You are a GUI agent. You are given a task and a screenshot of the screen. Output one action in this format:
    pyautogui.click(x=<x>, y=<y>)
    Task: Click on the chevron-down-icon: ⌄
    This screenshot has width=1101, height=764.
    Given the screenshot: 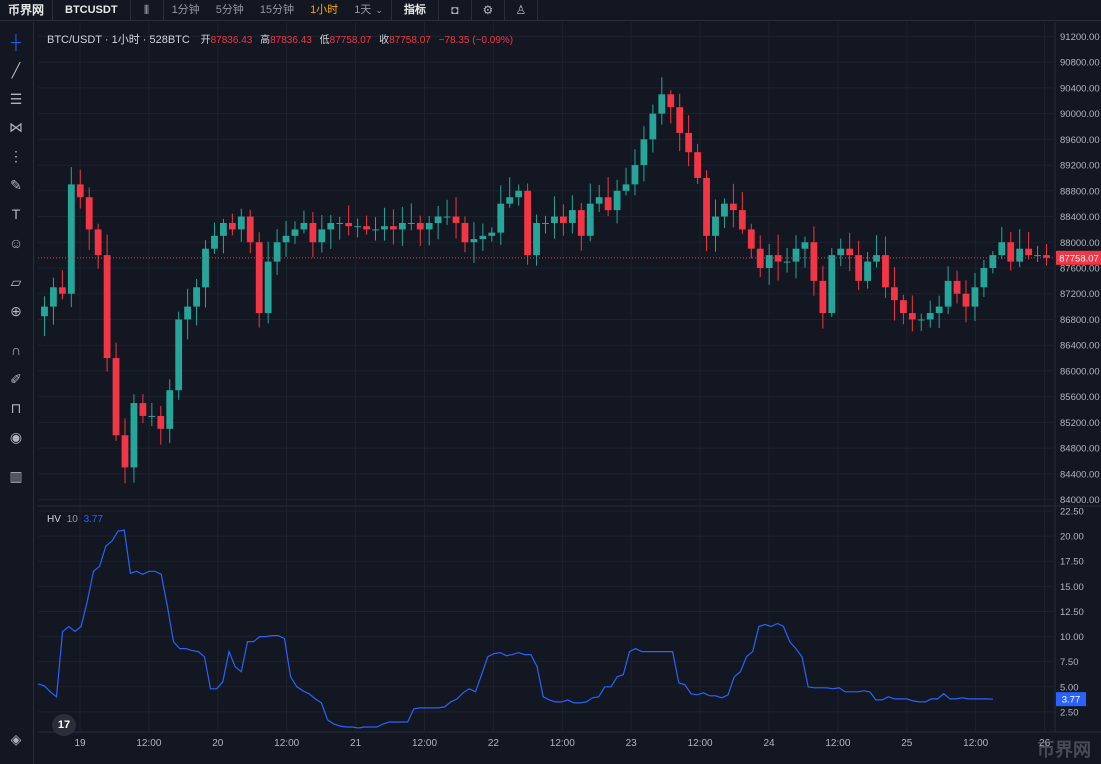 What is the action you would take?
    pyautogui.click(x=379, y=9)
    